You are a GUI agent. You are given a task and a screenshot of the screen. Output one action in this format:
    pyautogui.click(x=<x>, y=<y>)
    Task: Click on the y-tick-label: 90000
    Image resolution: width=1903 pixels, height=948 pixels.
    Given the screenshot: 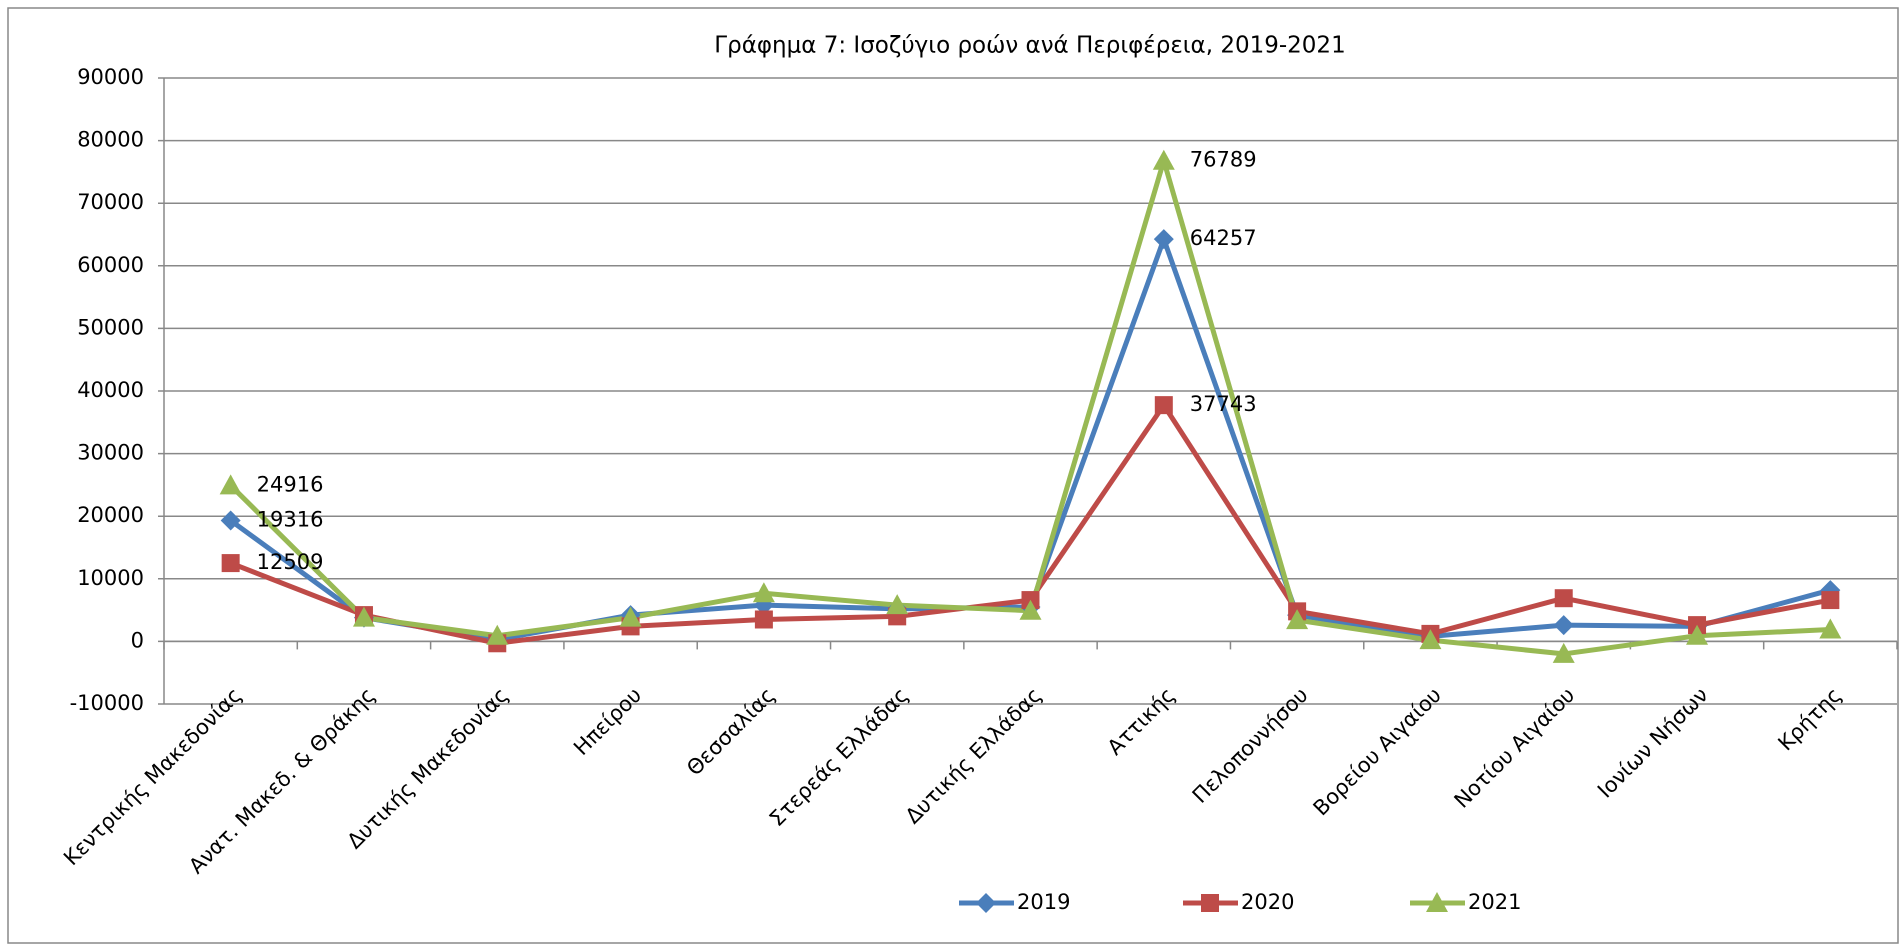 What is the action you would take?
    pyautogui.click(x=110, y=77)
    